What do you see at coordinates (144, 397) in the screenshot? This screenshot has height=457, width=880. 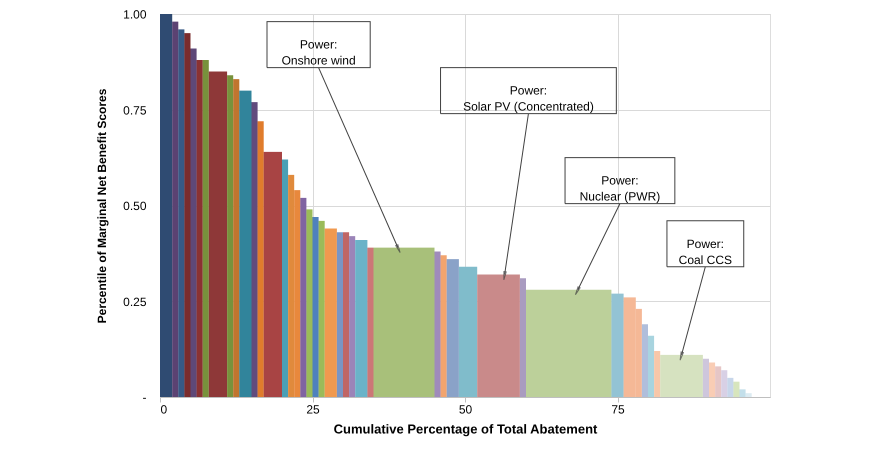 I see `y-tick-label: -` at bounding box center [144, 397].